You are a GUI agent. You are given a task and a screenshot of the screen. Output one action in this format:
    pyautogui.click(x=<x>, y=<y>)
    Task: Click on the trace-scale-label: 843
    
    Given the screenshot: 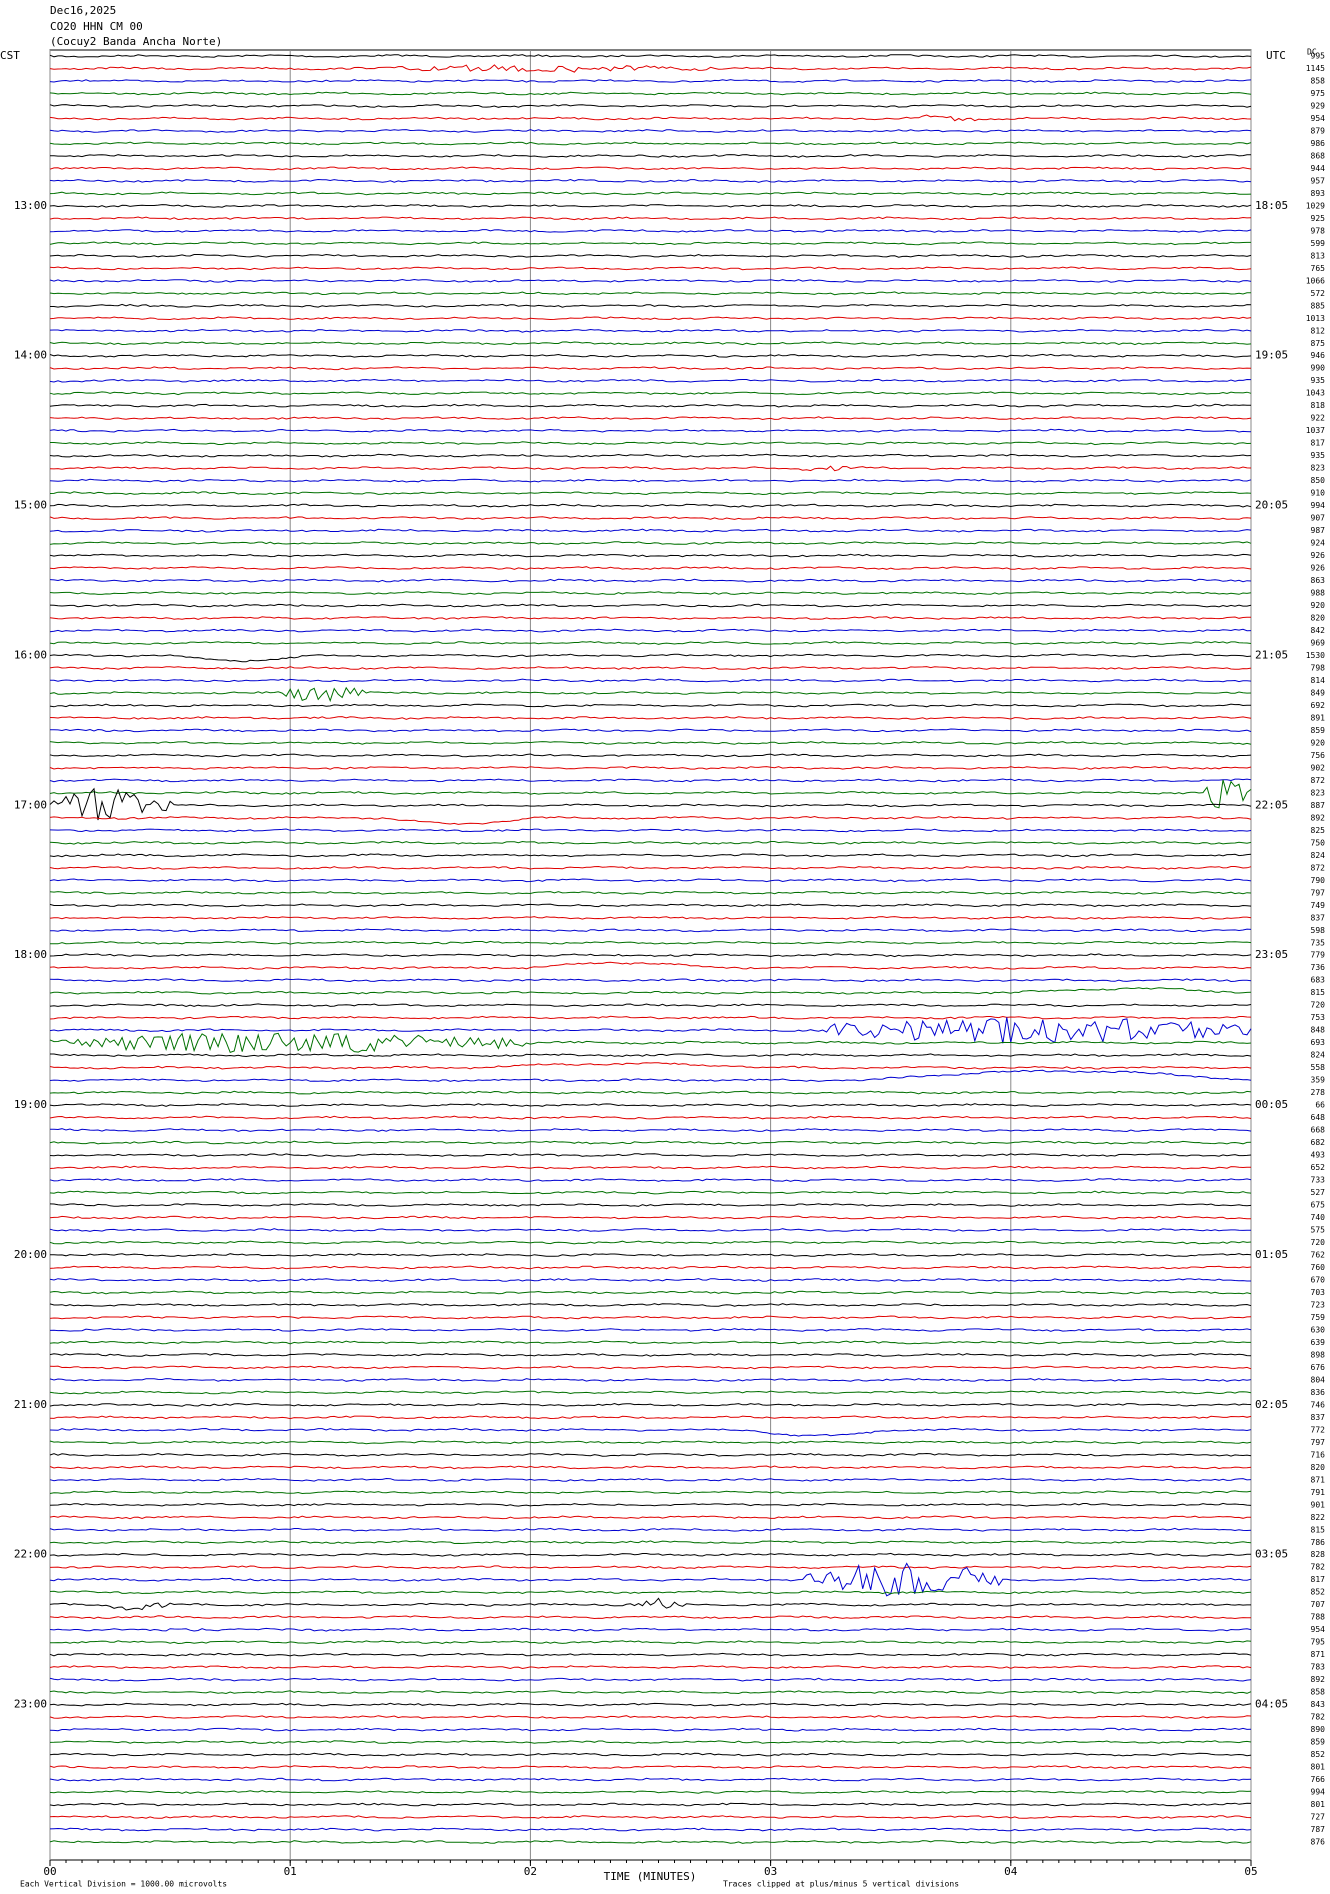 What is the action you would take?
    pyautogui.click(x=1318, y=1704)
    